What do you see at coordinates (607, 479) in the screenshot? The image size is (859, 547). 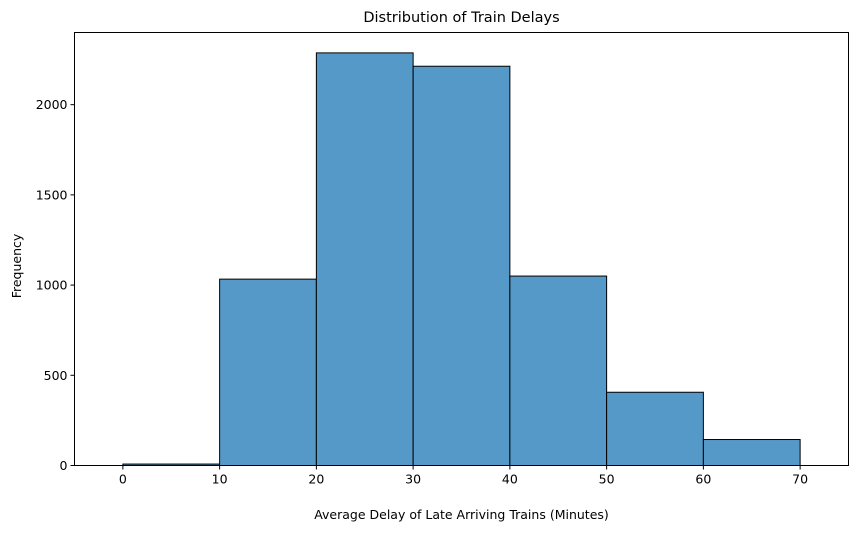 I see `x-tick-label: 50` at bounding box center [607, 479].